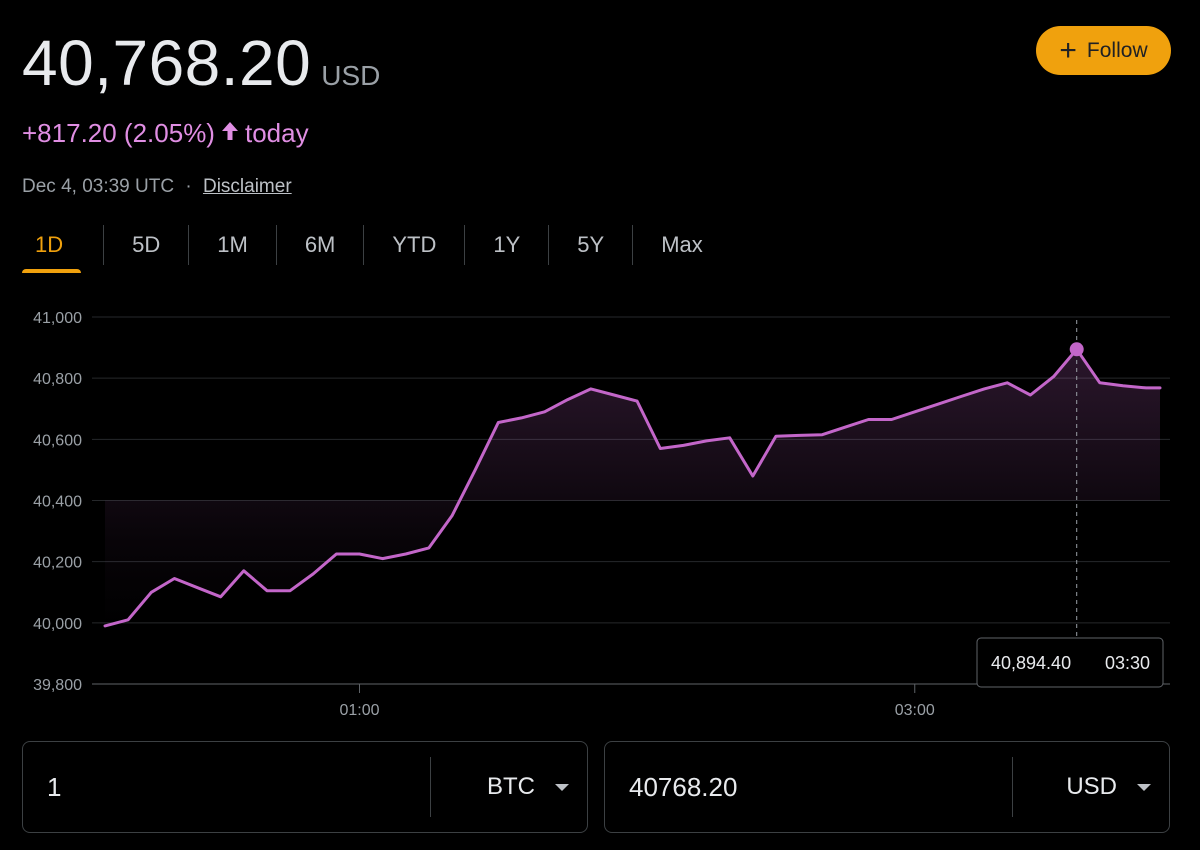 This screenshot has width=1200, height=850. I want to click on tab-1m: 1M, so click(232, 244).